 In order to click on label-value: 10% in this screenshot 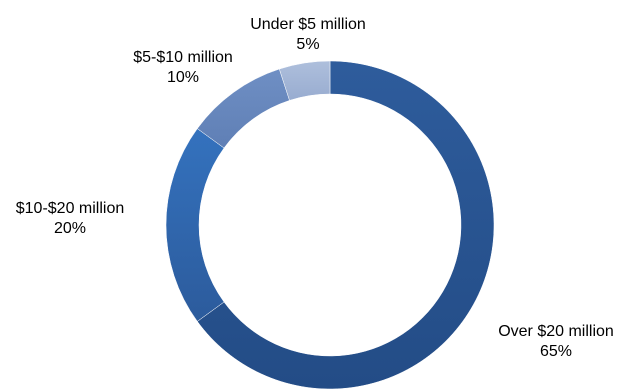, I will do `click(183, 77)`.